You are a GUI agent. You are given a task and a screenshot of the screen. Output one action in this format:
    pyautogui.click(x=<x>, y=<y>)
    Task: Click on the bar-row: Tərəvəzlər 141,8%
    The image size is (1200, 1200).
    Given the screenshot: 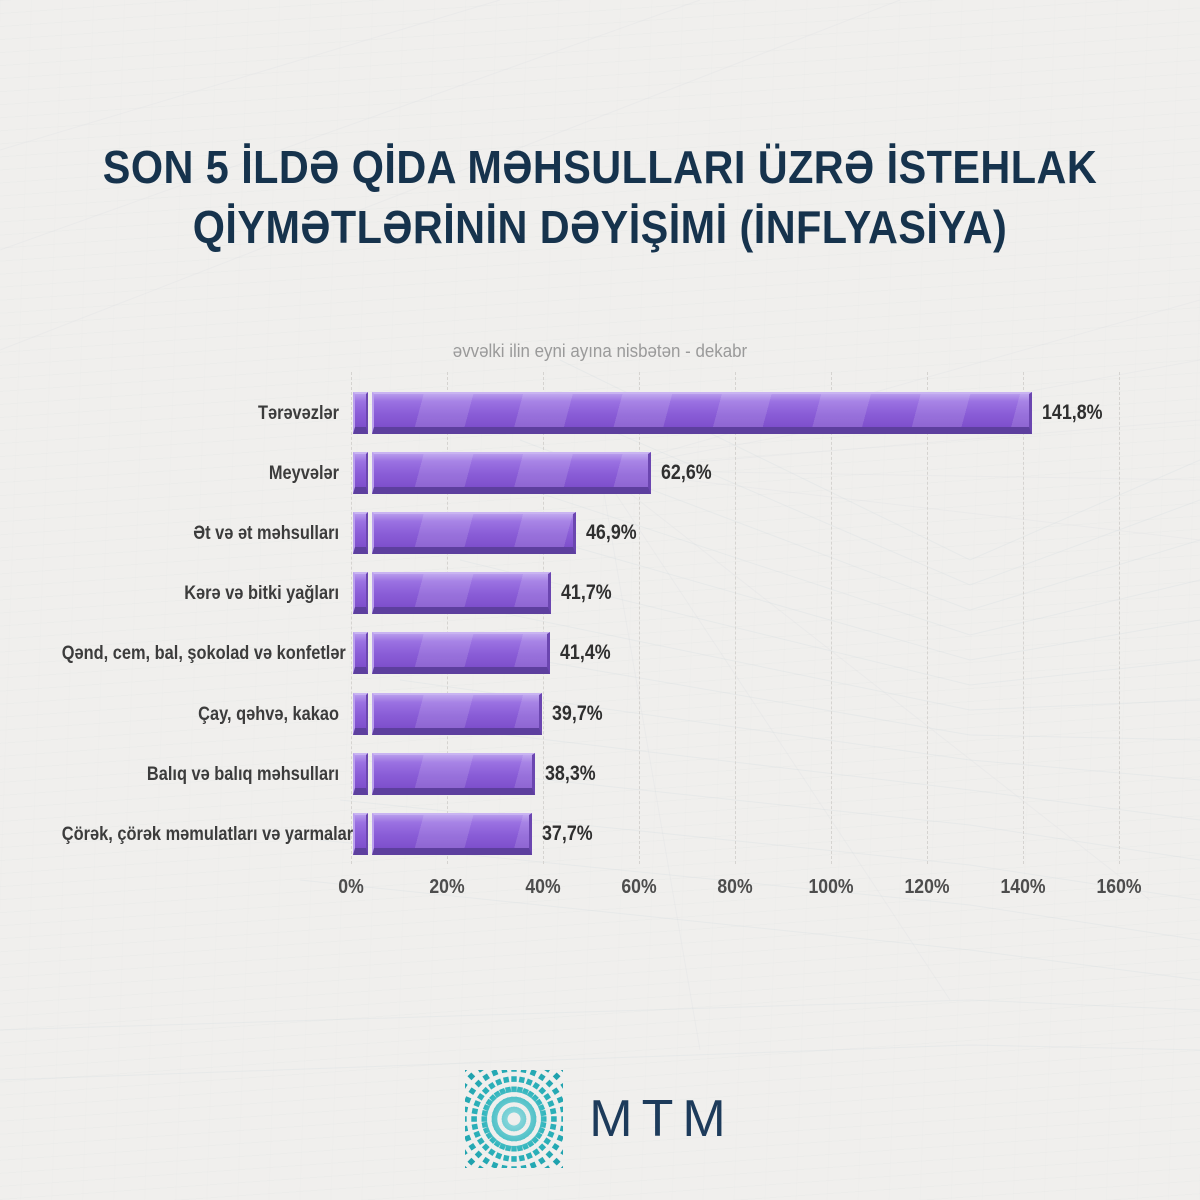 What is the action you would take?
    pyautogui.click(x=688, y=413)
    